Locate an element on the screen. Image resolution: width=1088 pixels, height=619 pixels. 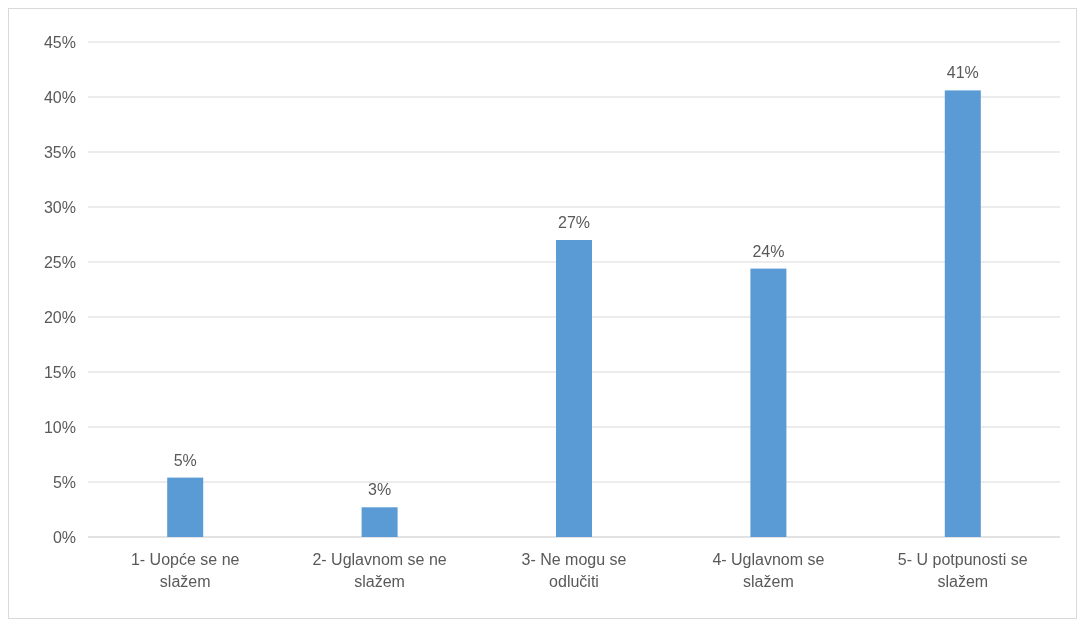
y-tick-label: 0% is located at coordinates (64, 537).